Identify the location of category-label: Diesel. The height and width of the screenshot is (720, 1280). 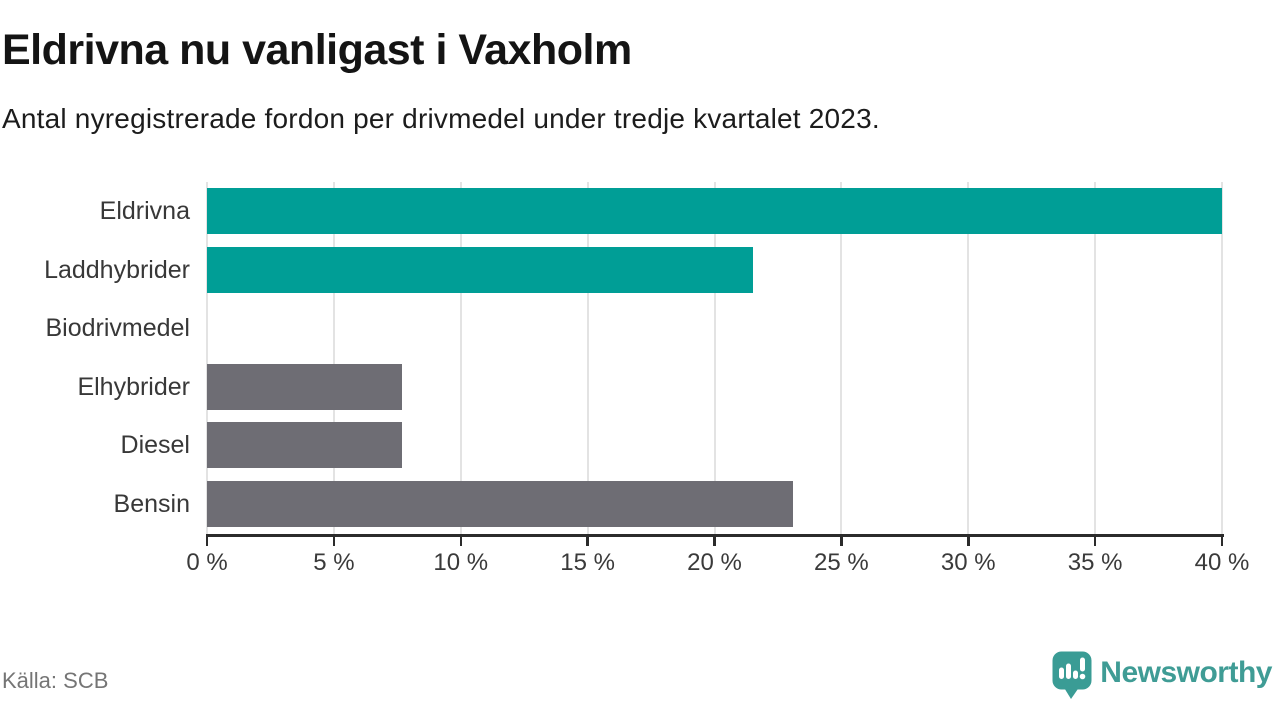
(155, 445).